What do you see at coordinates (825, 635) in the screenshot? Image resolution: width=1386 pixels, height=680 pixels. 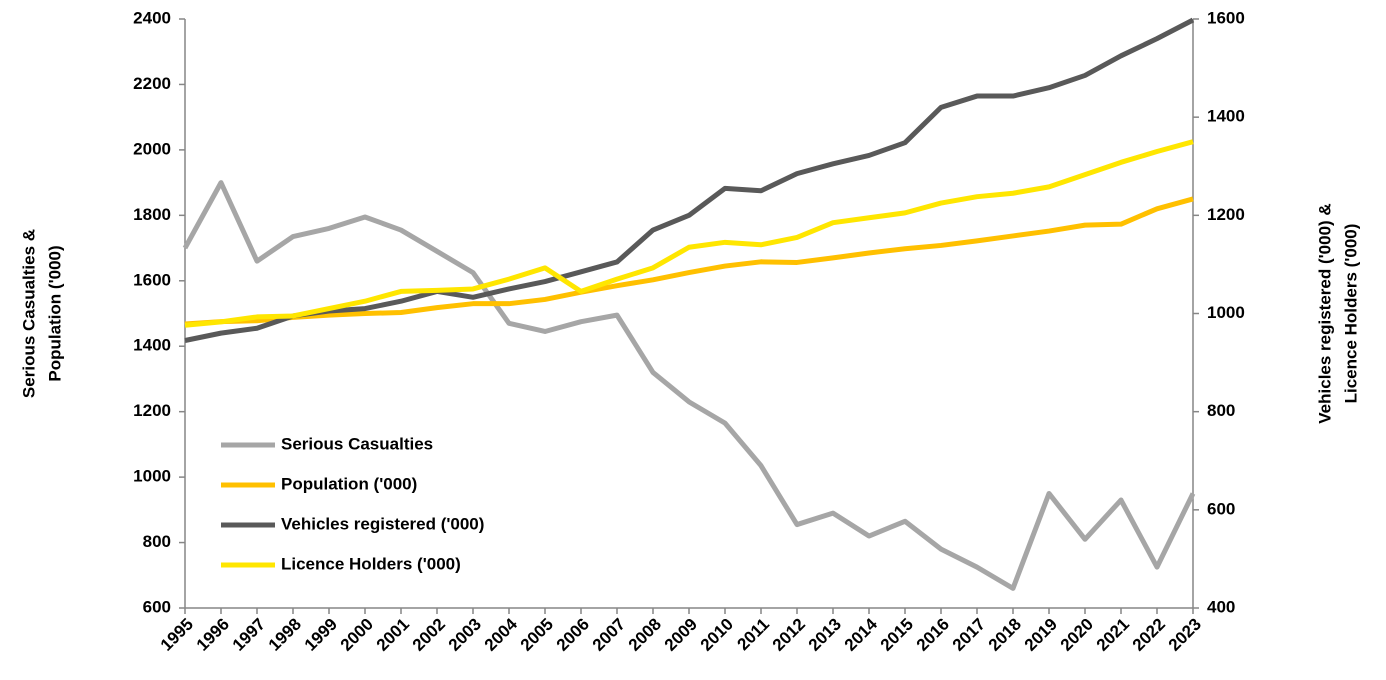 I see `x-tick-label: 2013` at bounding box center [825, 635].